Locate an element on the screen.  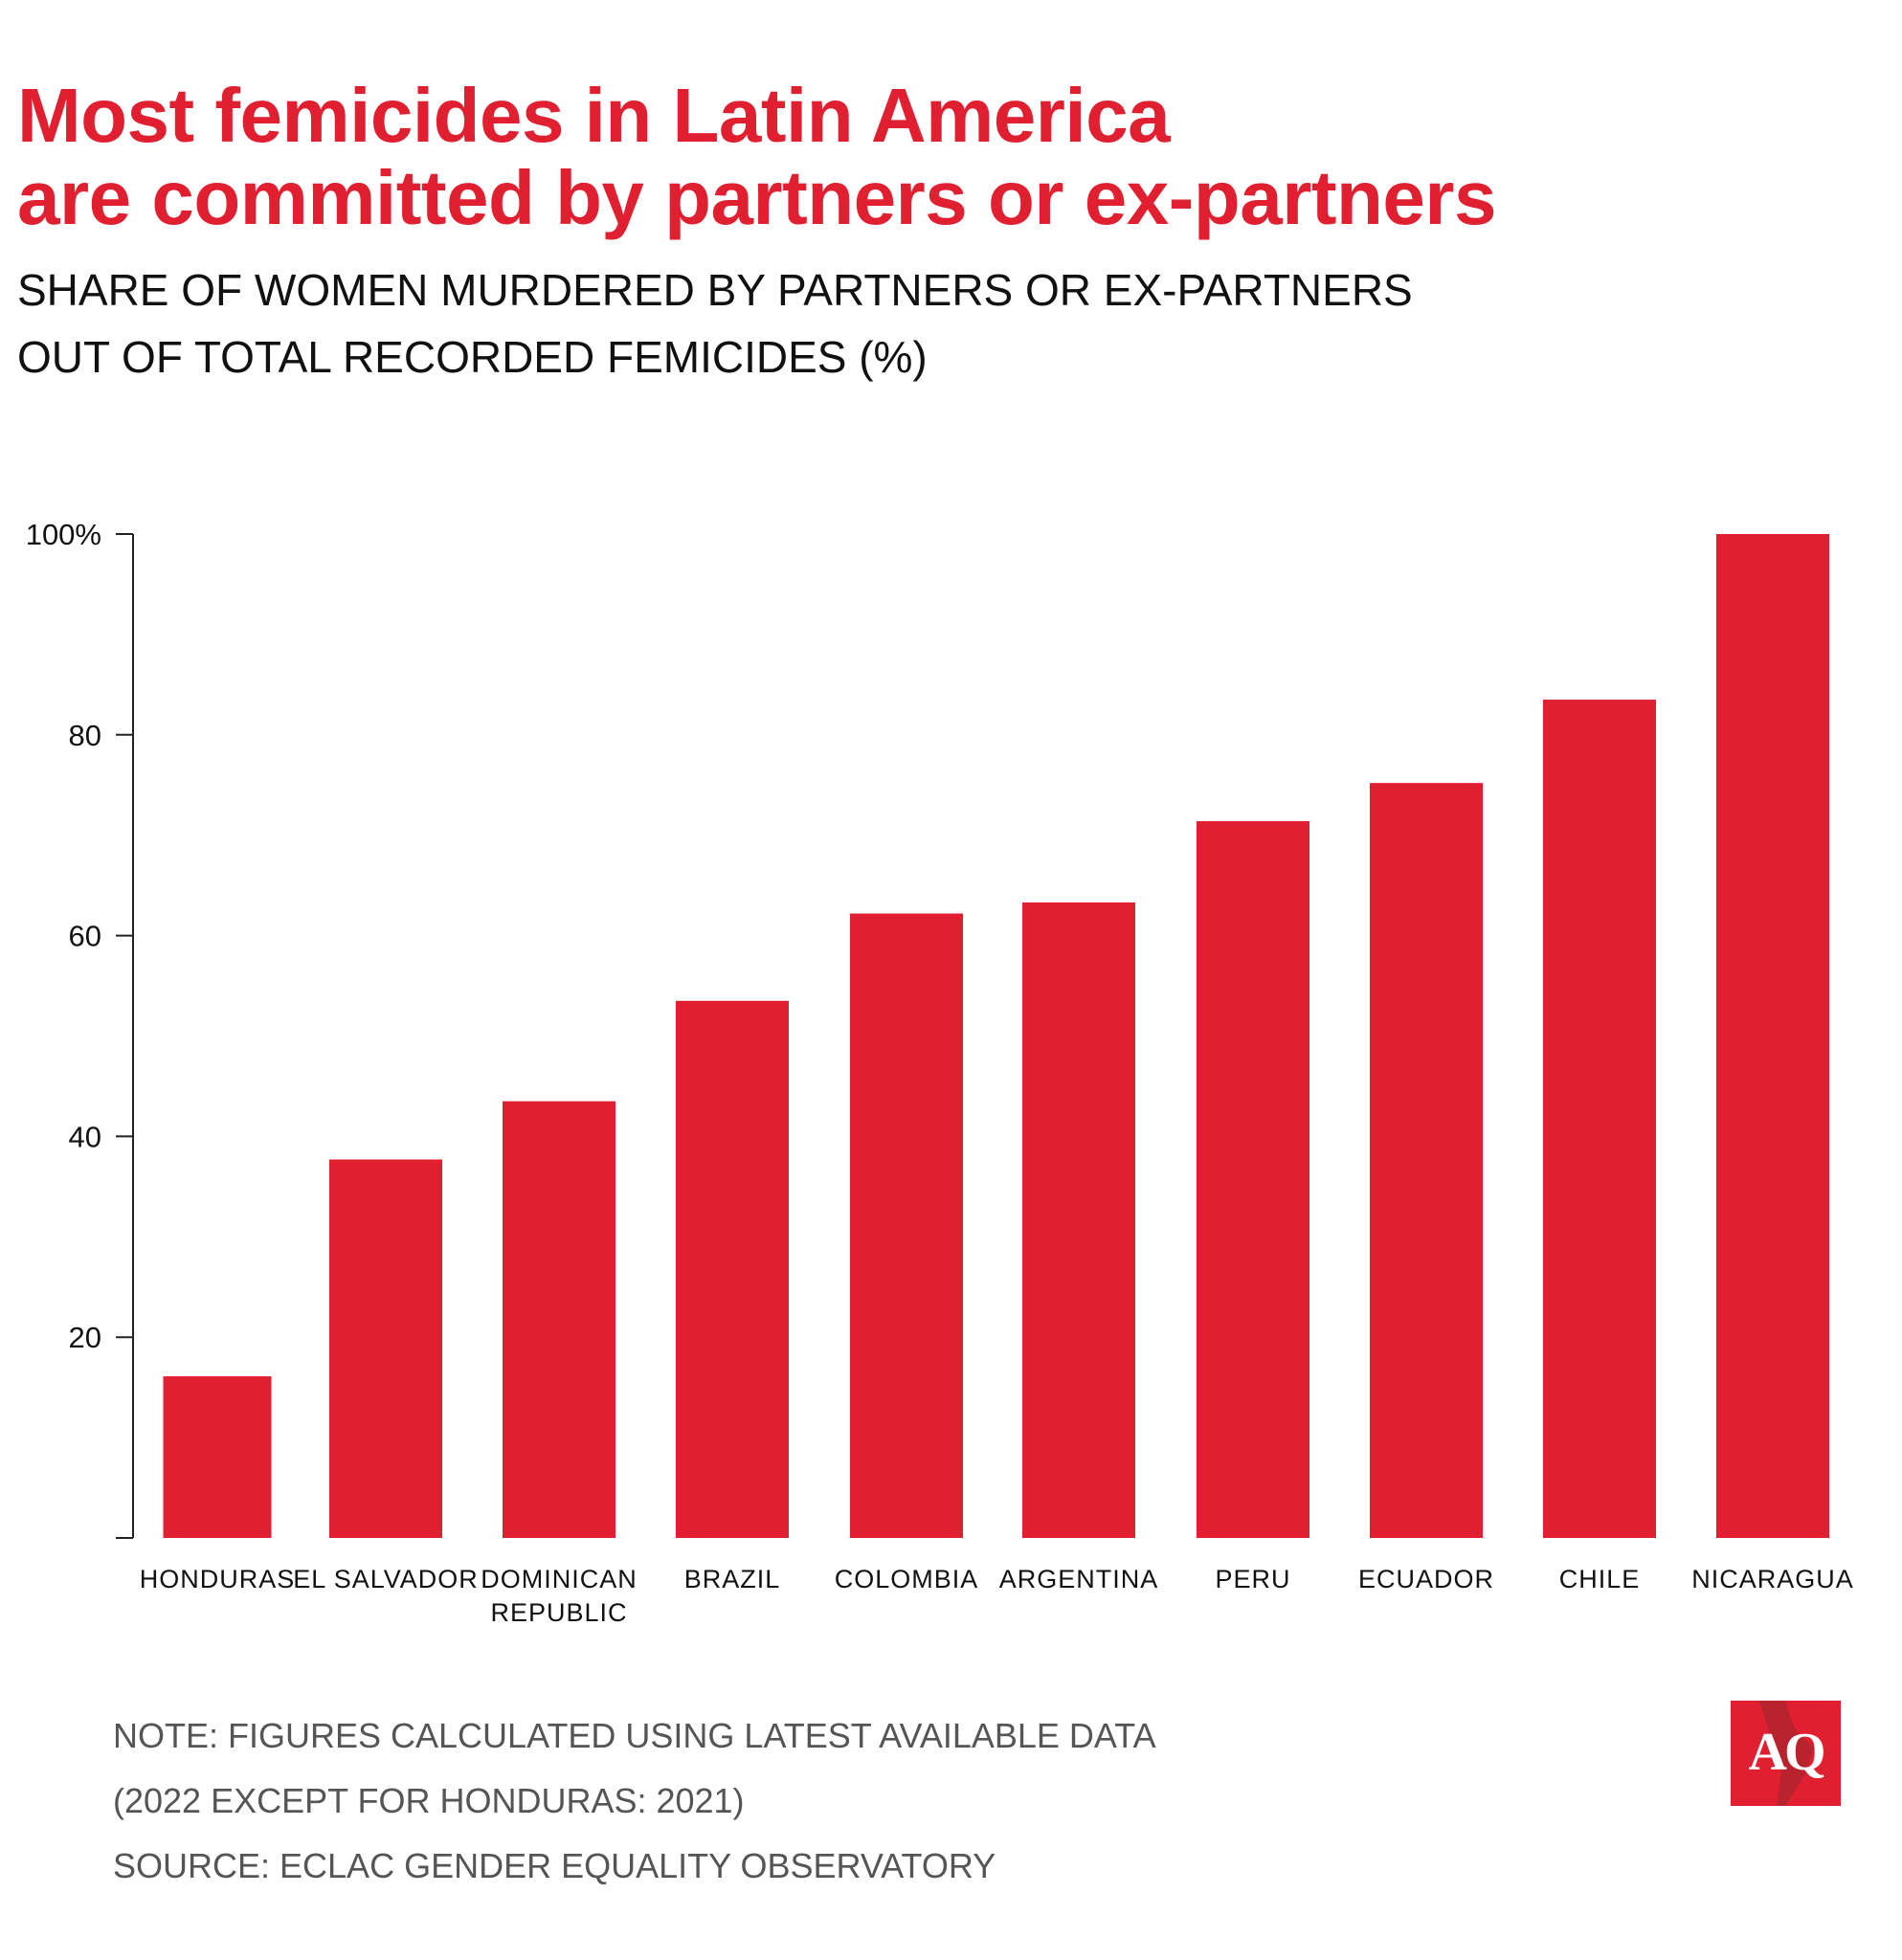
bar-argentina is located at coordinates (1078, 1220).